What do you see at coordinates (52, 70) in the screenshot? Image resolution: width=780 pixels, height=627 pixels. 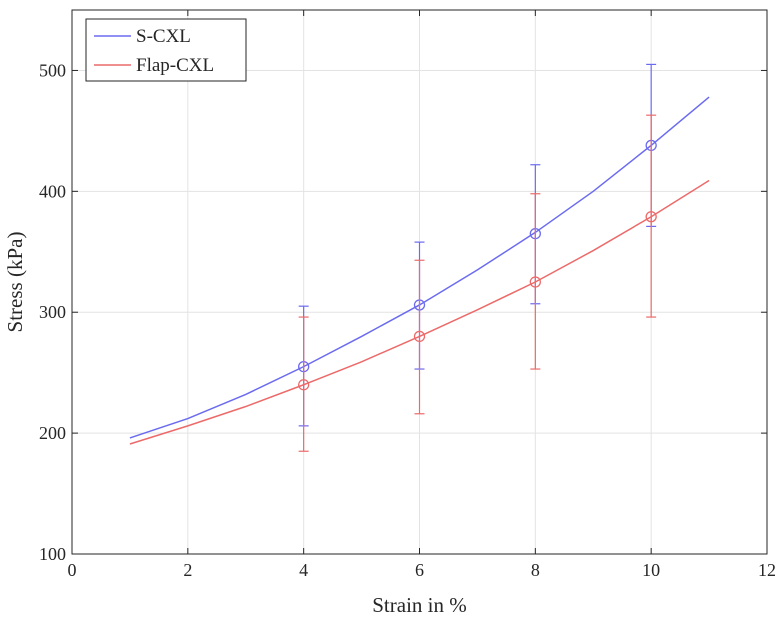 I see `y-tick-label: 500` at bounding box center [52, 70].